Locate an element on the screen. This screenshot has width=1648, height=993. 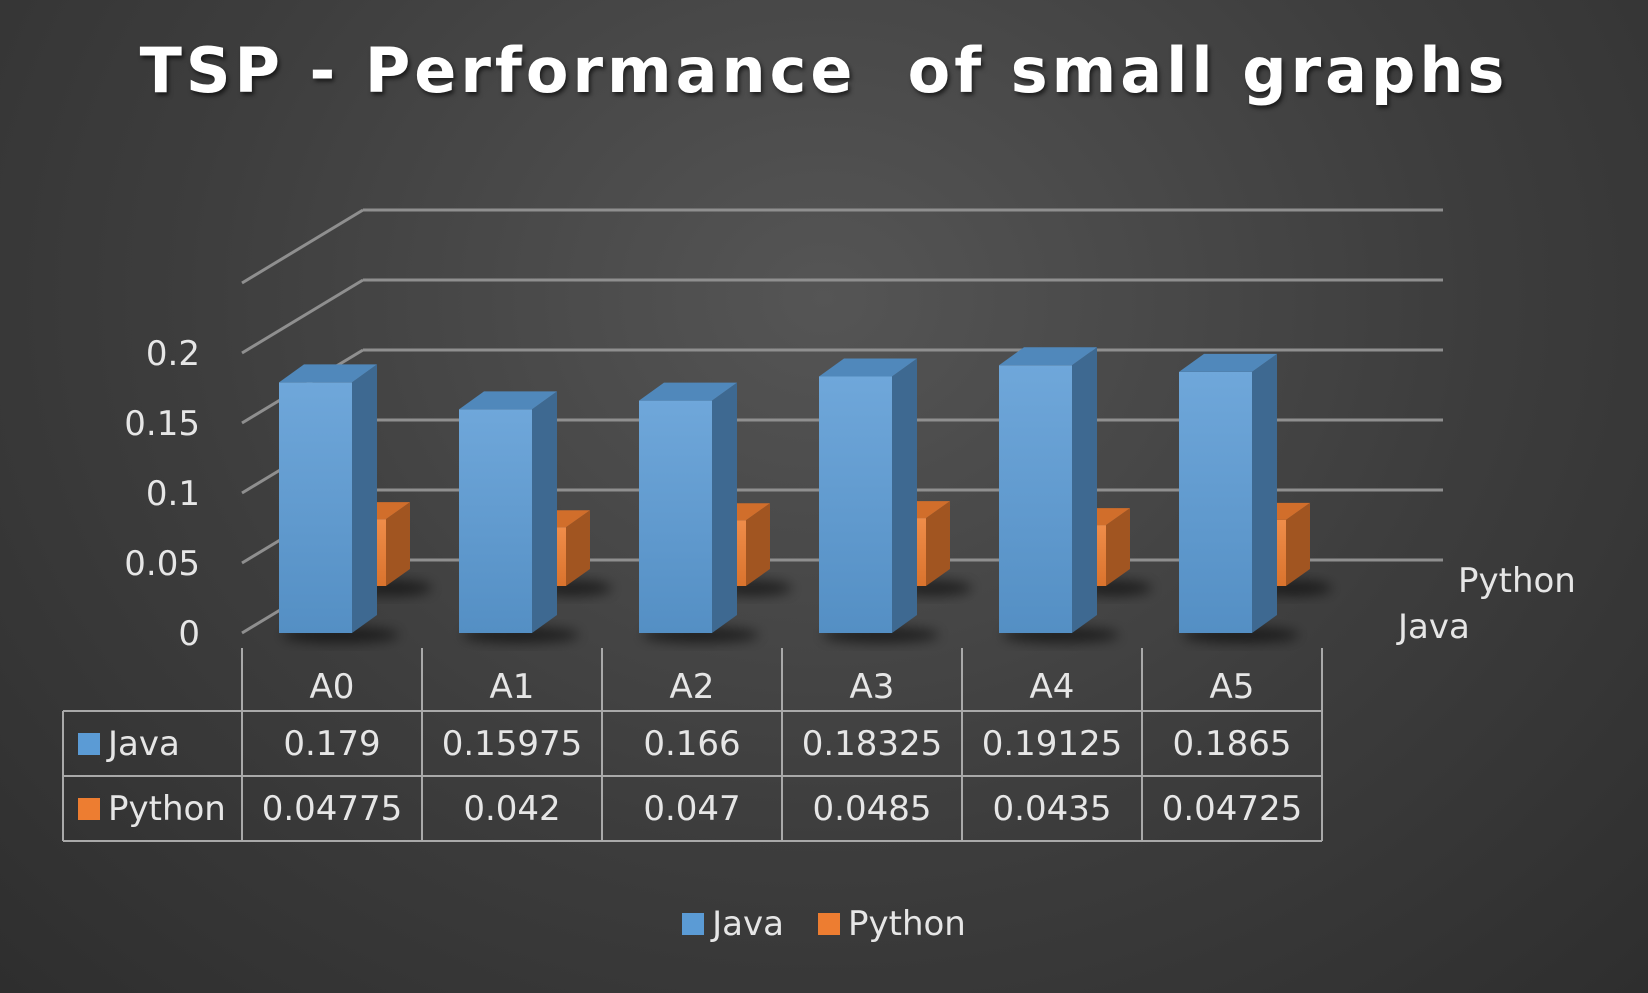
table-row-label: Java is located at coordinates (143, 744).